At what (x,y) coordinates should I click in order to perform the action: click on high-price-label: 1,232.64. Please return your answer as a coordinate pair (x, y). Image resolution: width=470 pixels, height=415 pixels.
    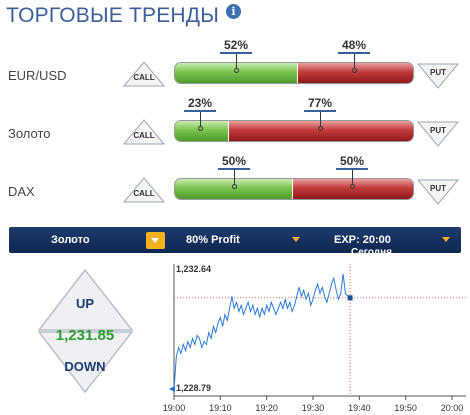
    Looking at the image, I should click on (193, 269).